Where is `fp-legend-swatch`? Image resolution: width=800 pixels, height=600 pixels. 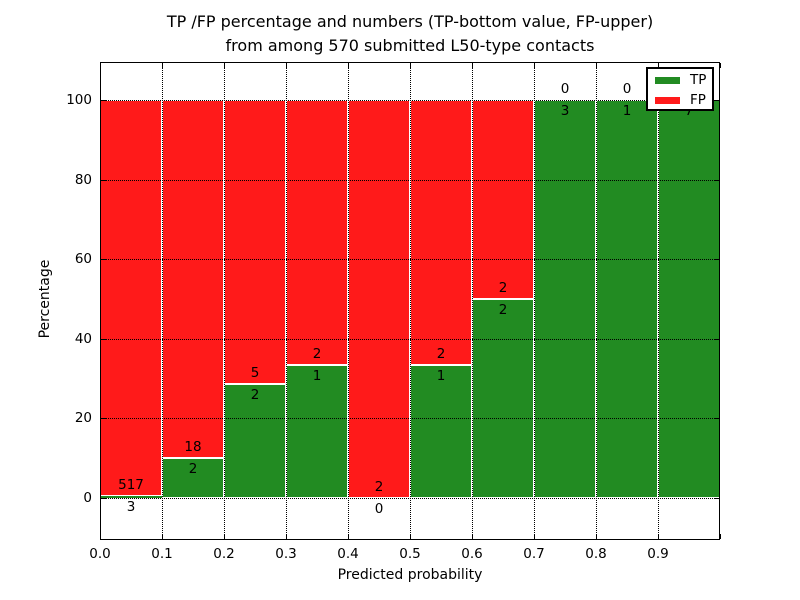
fp-legend-swatch is located at coordinates (667, 100).